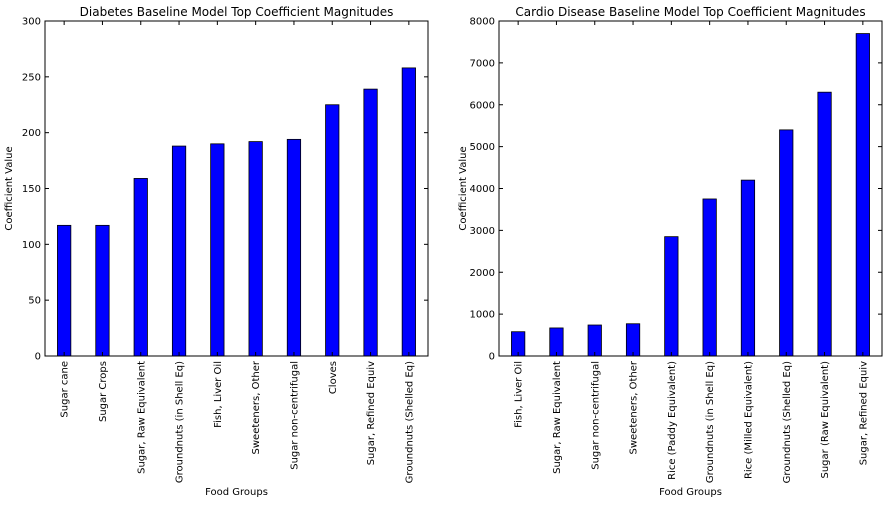 This screenshot has height=505, width=889. Describe the element at coordinates (482, 189) in the screenshot. I see `y-tick-label: 4000` at that location.